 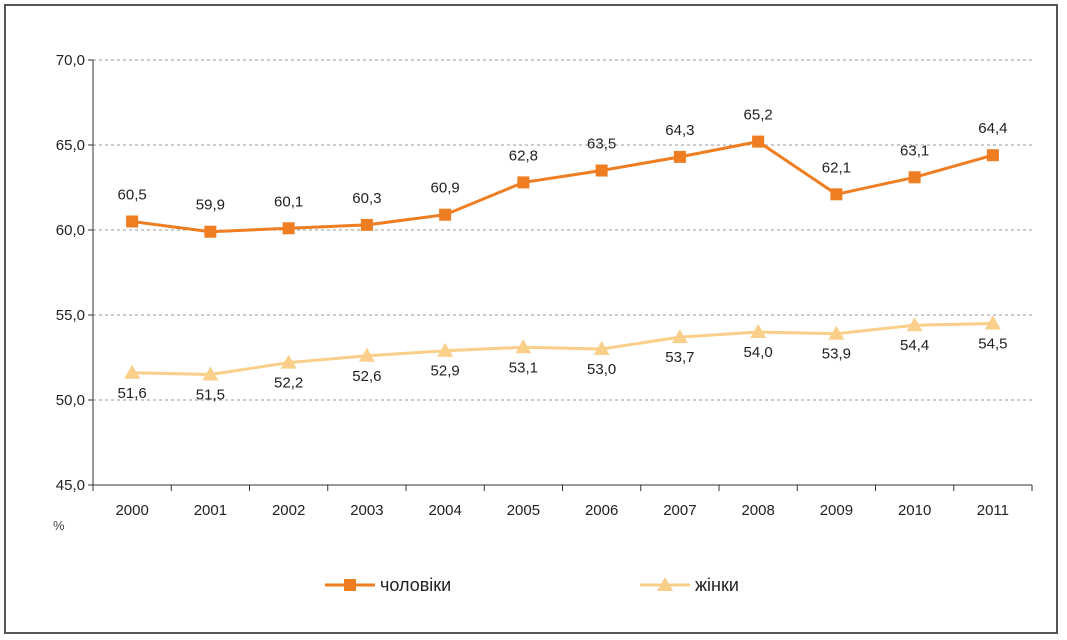 I want to click on data-label: 54,5, so click(x=992, y=344).